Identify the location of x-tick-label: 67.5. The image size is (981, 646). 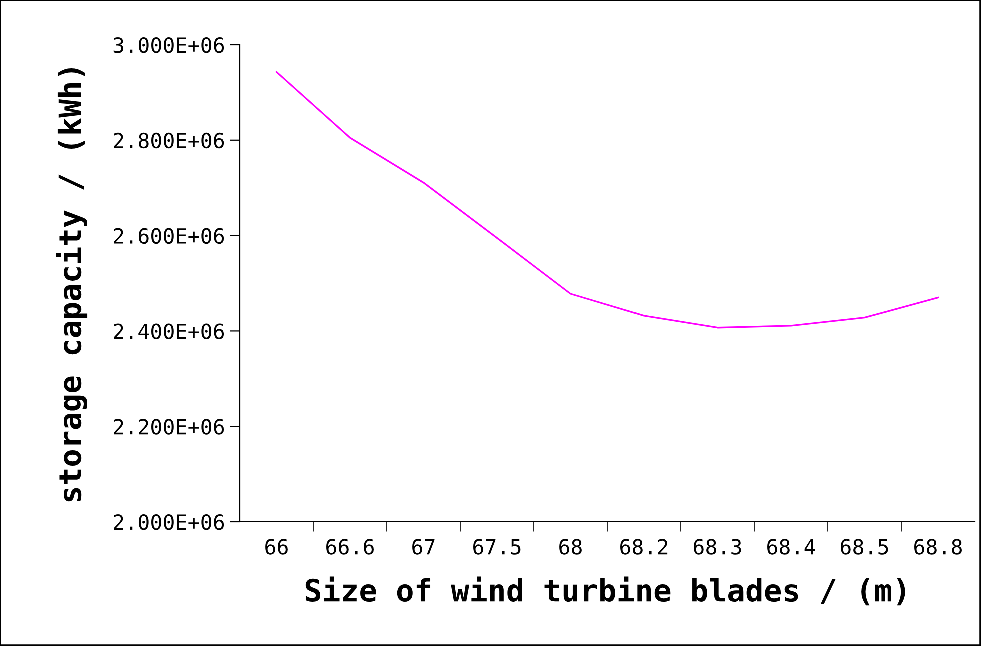
(497, 547).